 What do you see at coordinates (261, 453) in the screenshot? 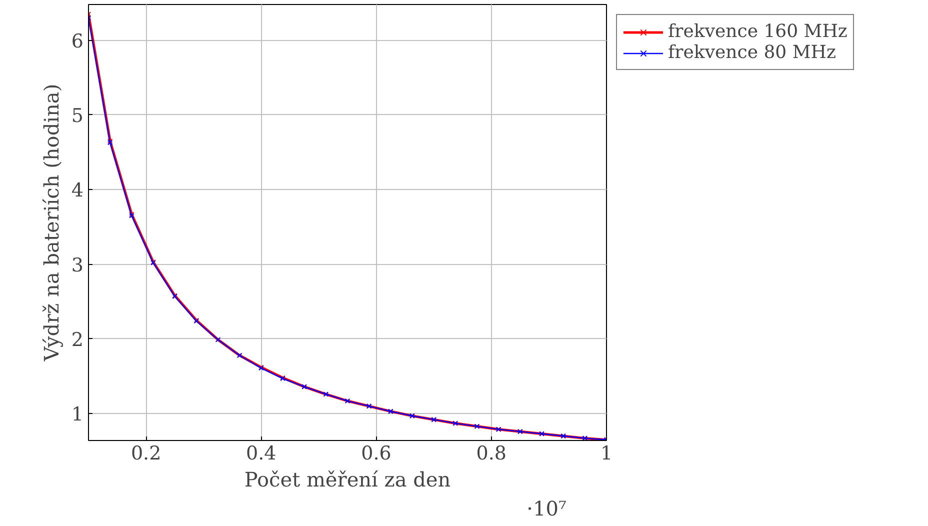
I see `x-tick-label: 0.4` at bounding box center [261, 453].